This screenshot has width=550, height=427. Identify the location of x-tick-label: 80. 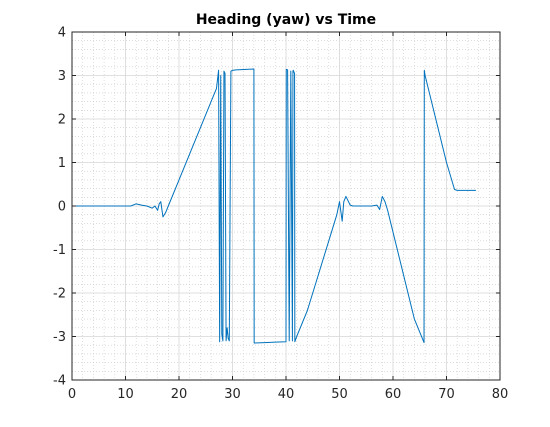
(500, 394).